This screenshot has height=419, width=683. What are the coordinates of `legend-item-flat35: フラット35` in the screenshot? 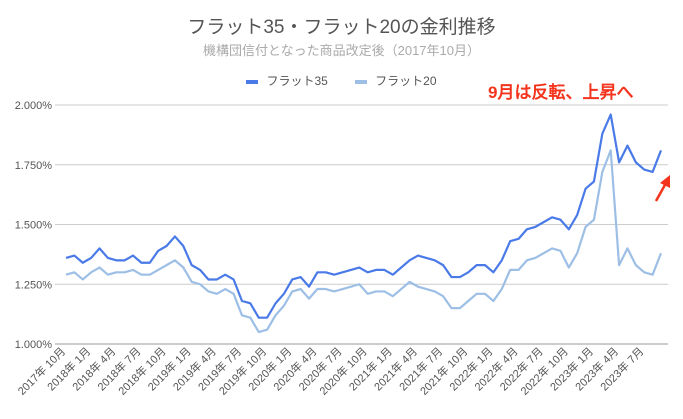 It's located at (287, 80).